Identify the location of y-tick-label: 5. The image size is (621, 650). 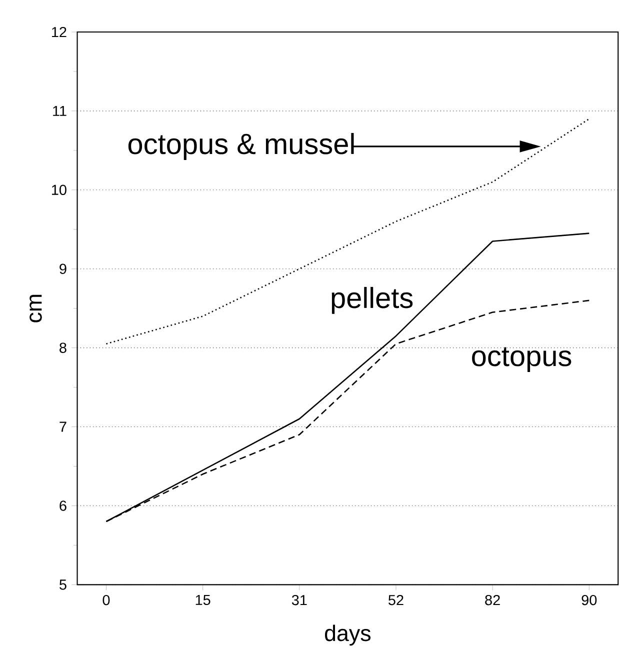
(63, 585).